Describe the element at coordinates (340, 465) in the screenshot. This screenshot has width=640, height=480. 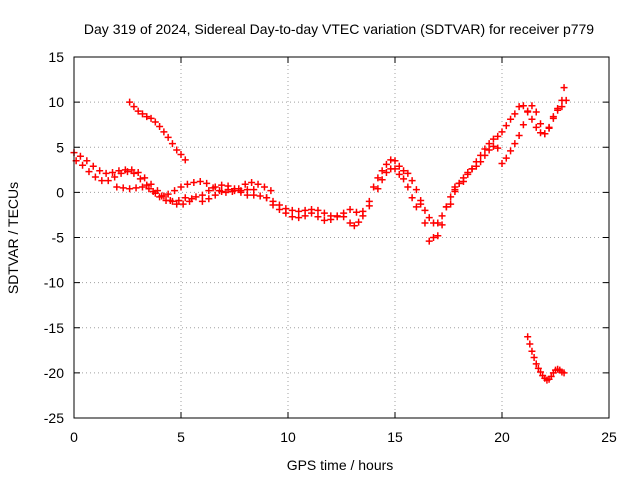
I see `x-axis-label: GPS time / hours` at that location.